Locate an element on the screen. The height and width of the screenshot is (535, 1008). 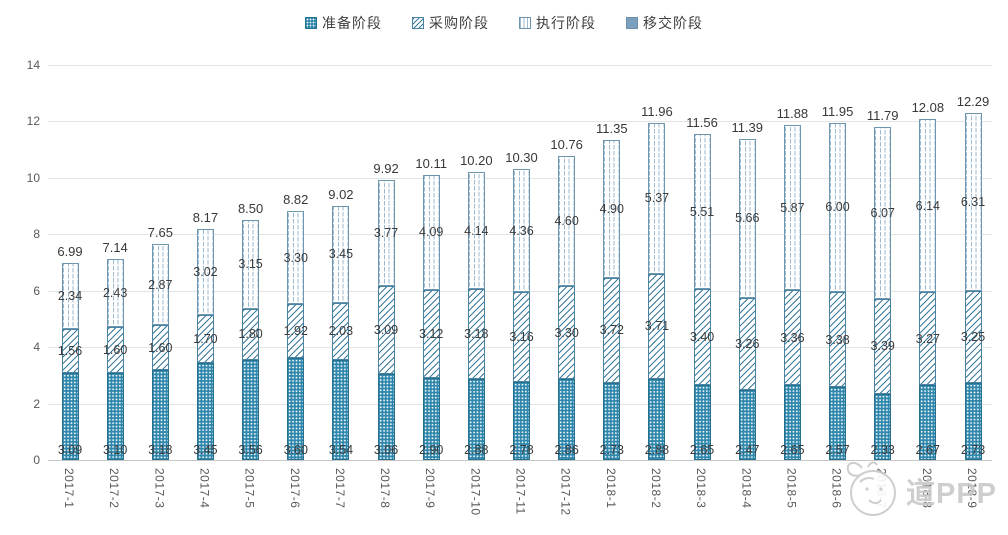
x-axis-label: 2018-5 is located at coordinates (791, 488).